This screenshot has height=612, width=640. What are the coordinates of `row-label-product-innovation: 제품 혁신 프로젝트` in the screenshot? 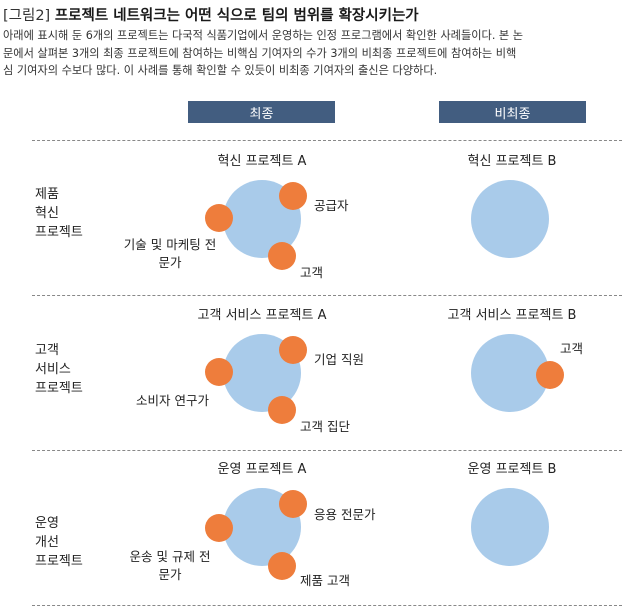 It's located at (59, 213).